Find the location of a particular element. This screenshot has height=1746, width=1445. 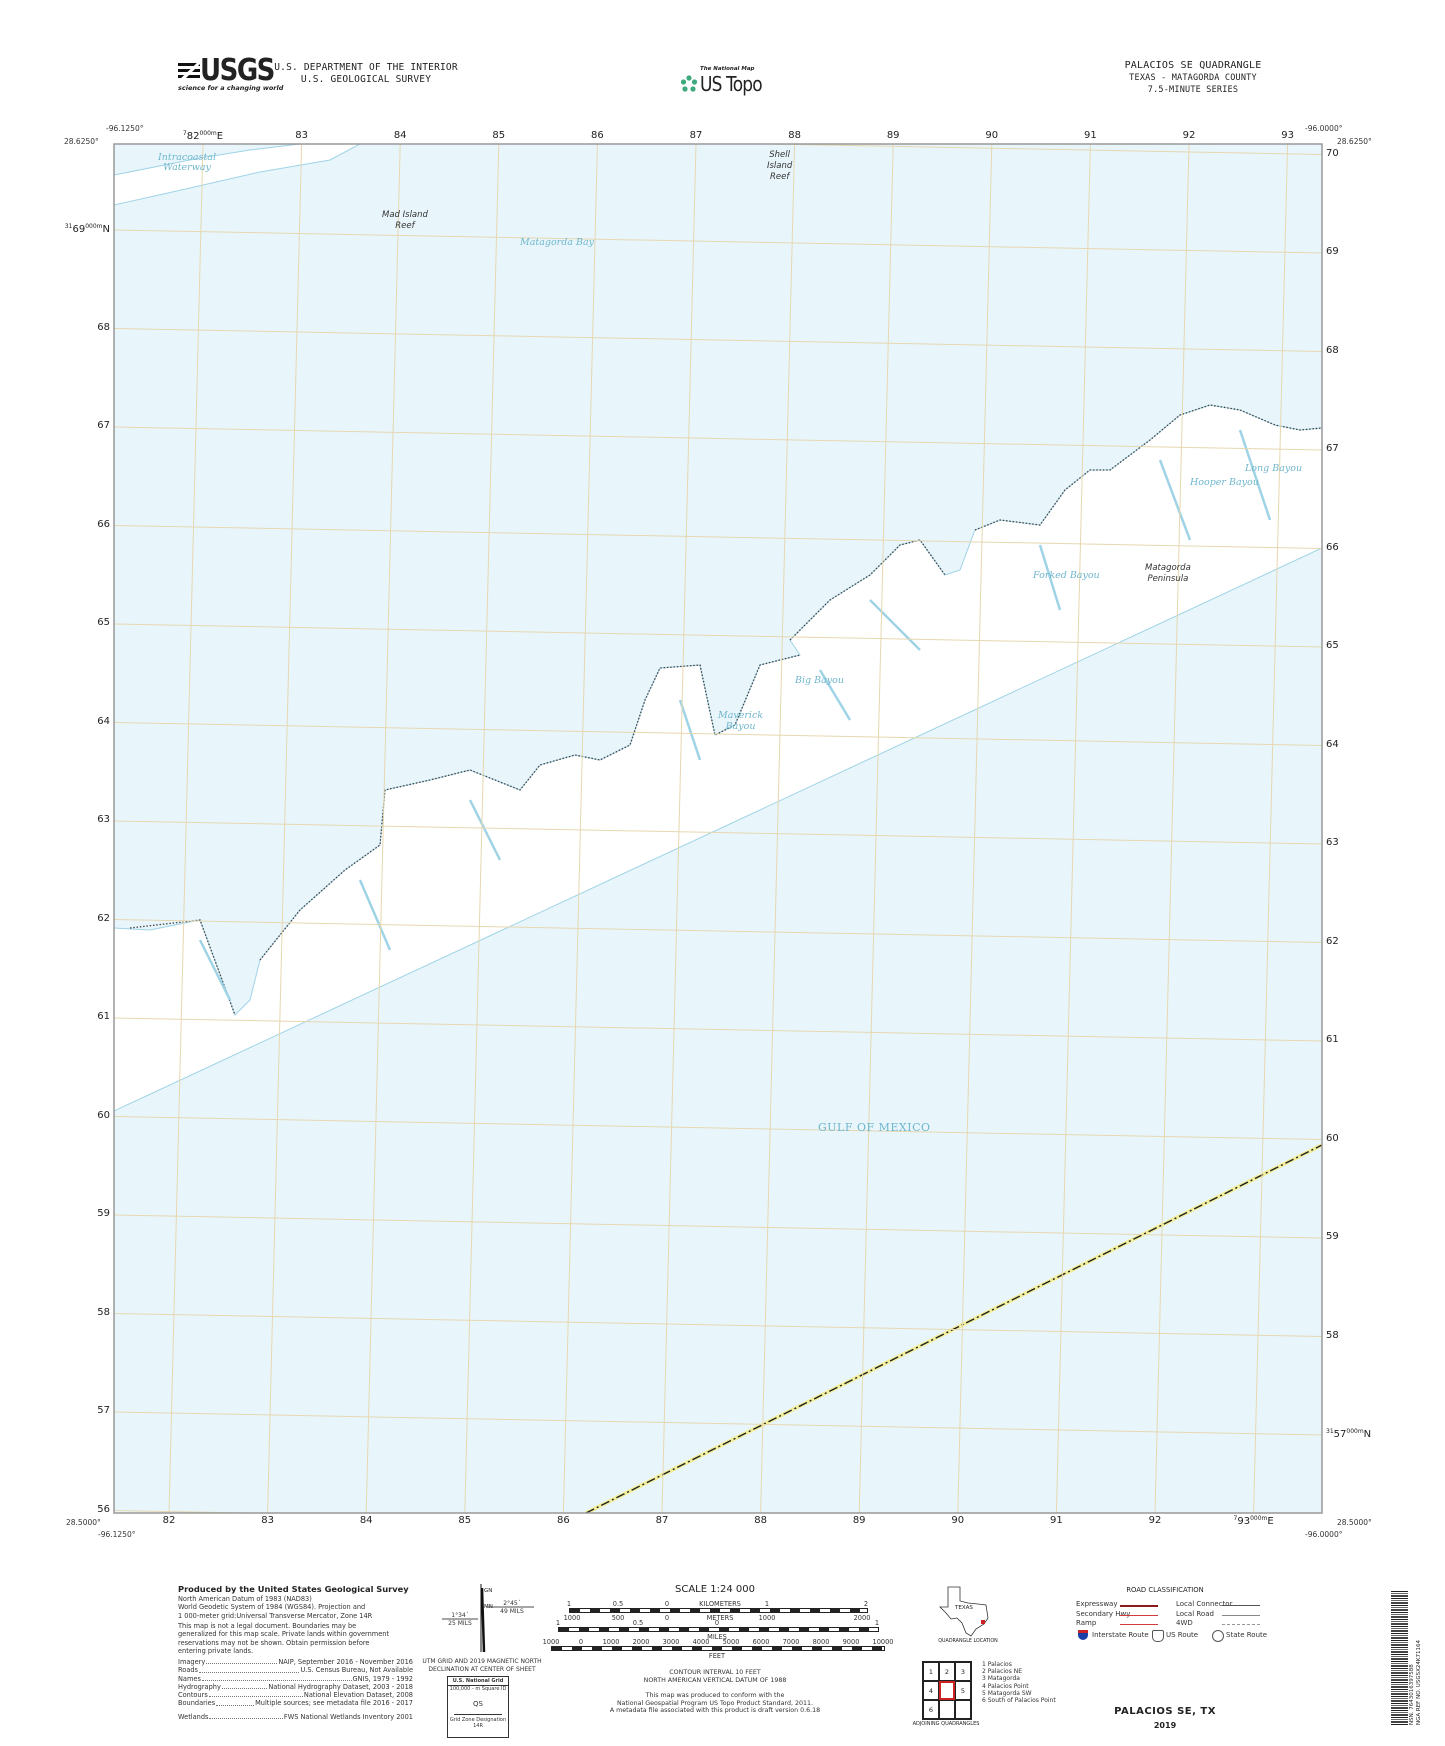

easting-label-top: 85 is located at coordinates (499, 135).